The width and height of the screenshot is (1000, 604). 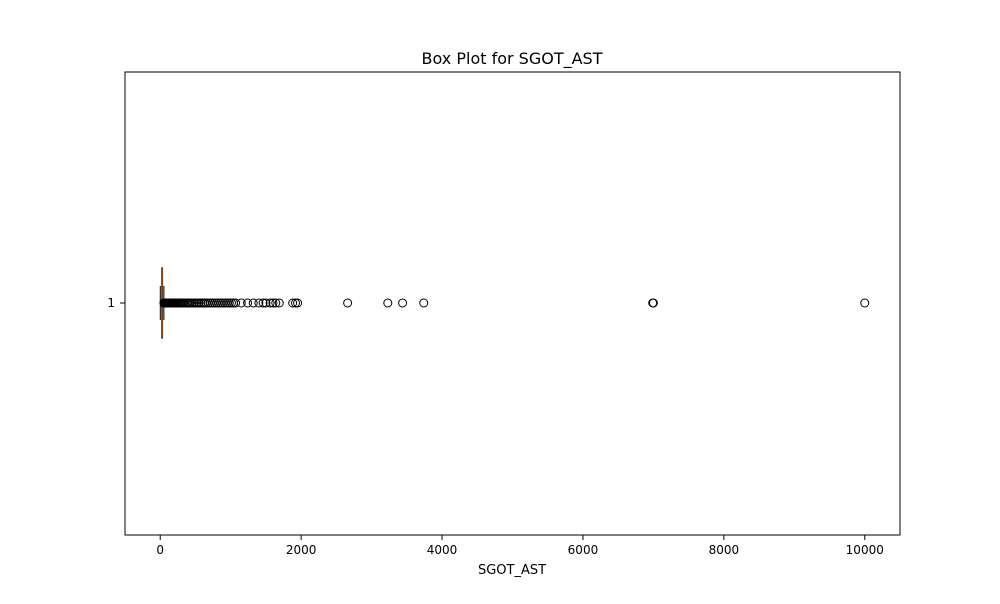 I want to click on y-tick-label: 1, so click(x=111, y=303).